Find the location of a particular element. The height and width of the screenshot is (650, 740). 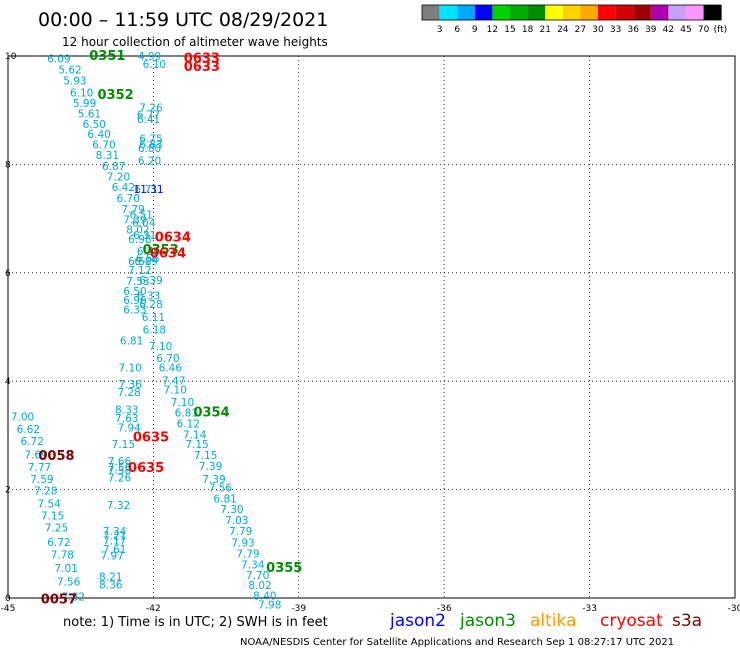

wave-height-label: 6.31 is located at coordinates (144, 236).